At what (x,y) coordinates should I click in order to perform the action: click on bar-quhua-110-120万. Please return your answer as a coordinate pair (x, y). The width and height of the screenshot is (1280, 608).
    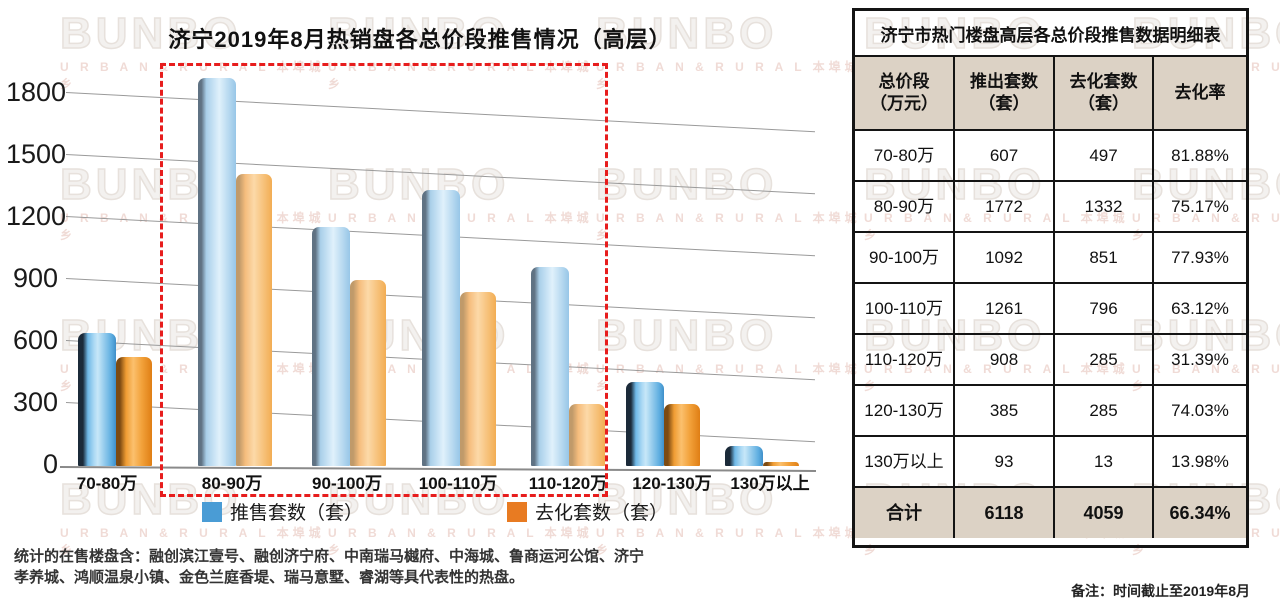
    Looking at the image, I should click on (587, 435).